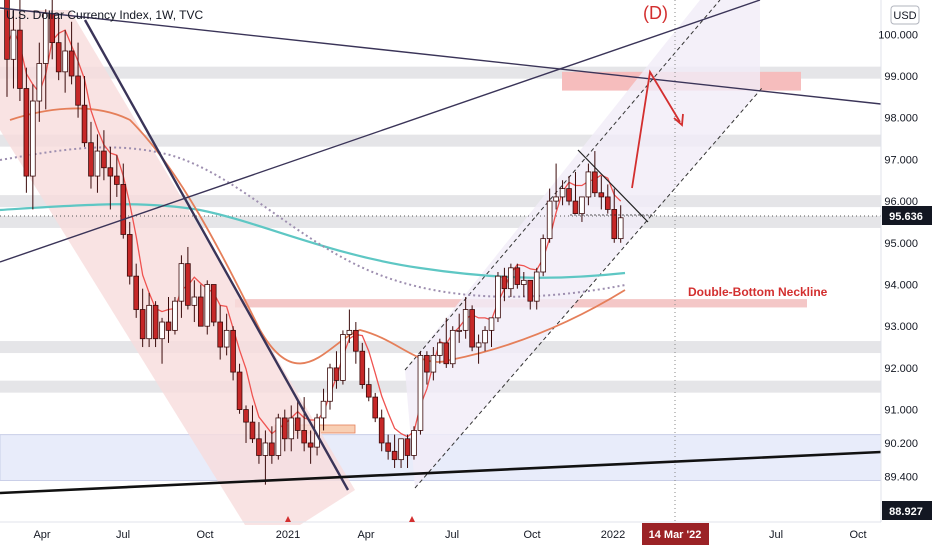 This screenshot has height=550, width=932. What do you see at coordinates (901, 286) in the screenshot?
I see `price-tick-label: 94.000` at bounding box center [901, 286].